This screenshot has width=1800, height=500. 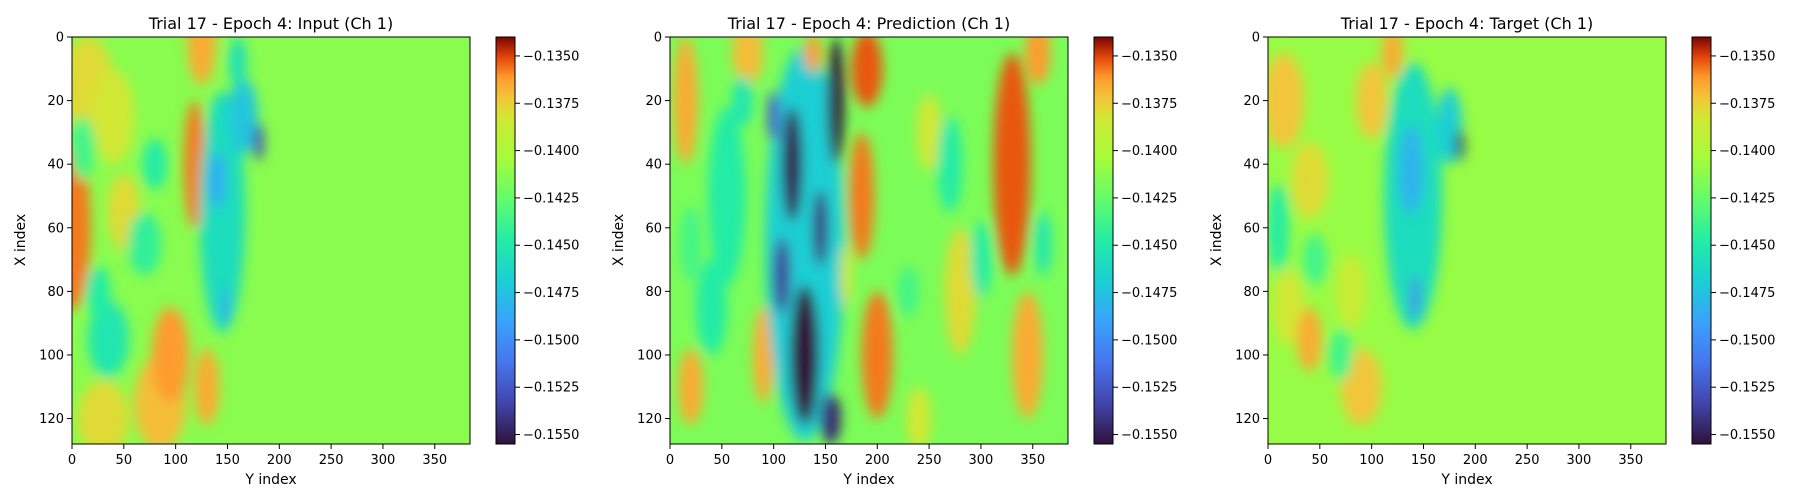 I want to click on x-tick-label: 200, so click(x=279, y=460).